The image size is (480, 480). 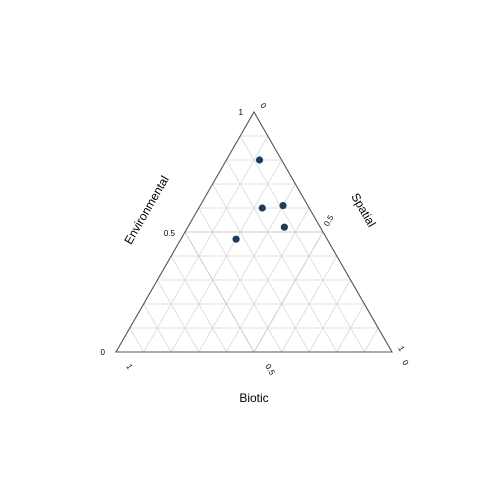 I want to click on biotic-tick-label: 1, so click(x=129, y=367).